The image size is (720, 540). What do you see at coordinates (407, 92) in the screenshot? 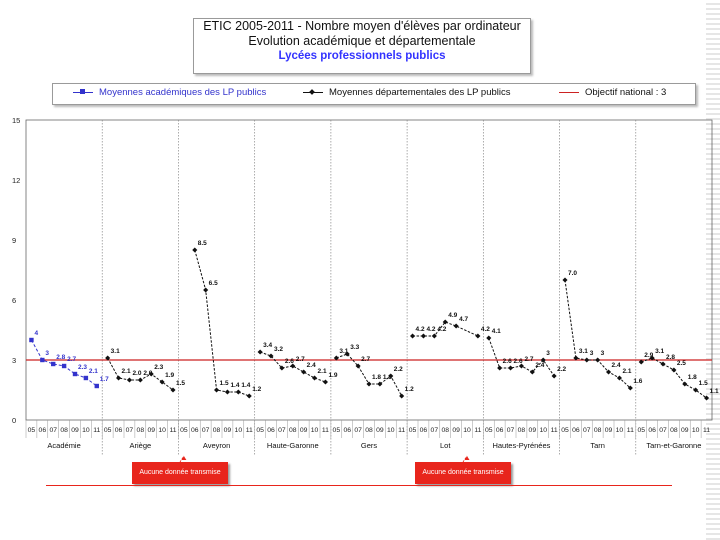
I see `legend-departements: Moyennes départementales des LP publics` at bounding box center [407, 92].